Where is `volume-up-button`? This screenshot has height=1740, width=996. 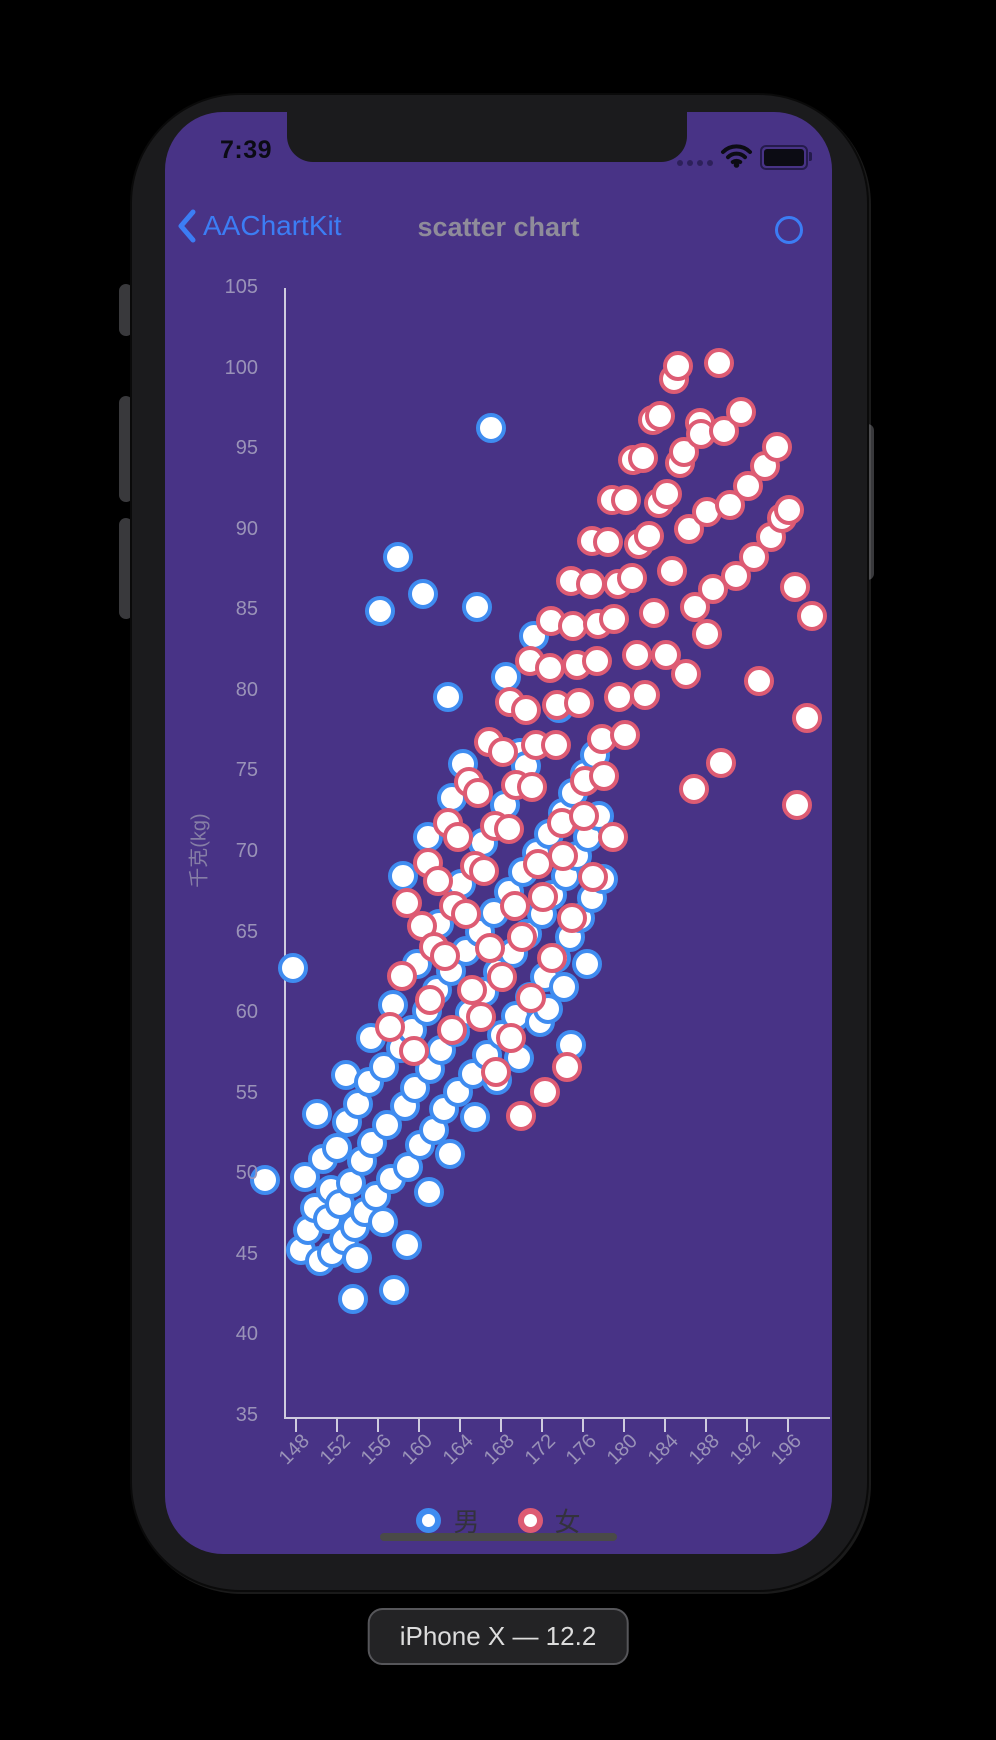 volume-up-button is located at coordinates (126, 449).